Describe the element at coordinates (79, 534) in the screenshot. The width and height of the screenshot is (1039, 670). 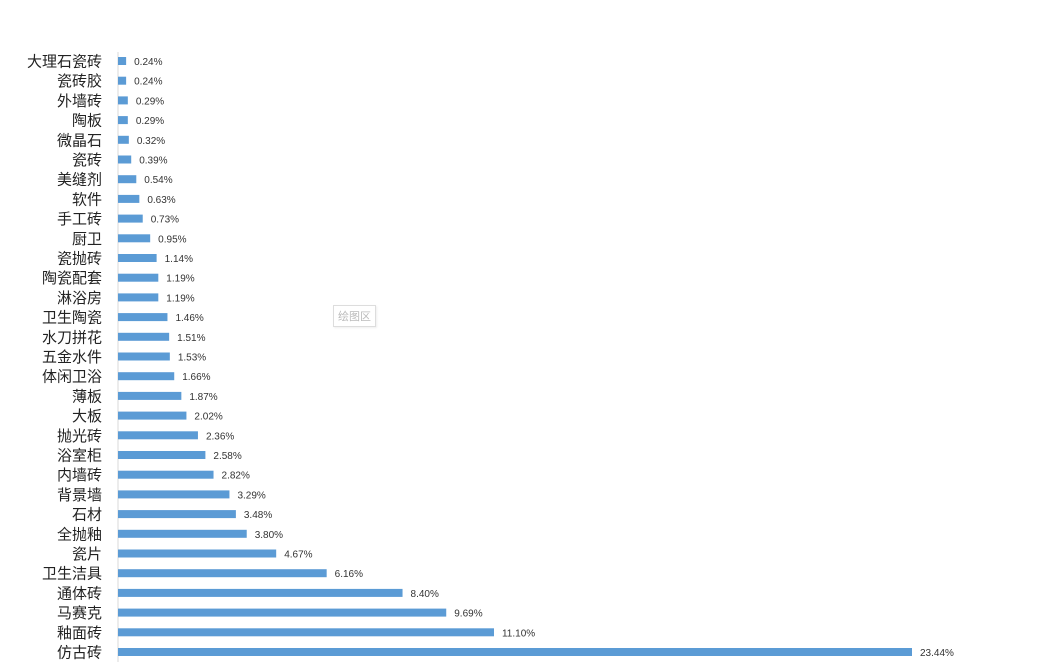
I see `category-label: 全抛釉` at that location.